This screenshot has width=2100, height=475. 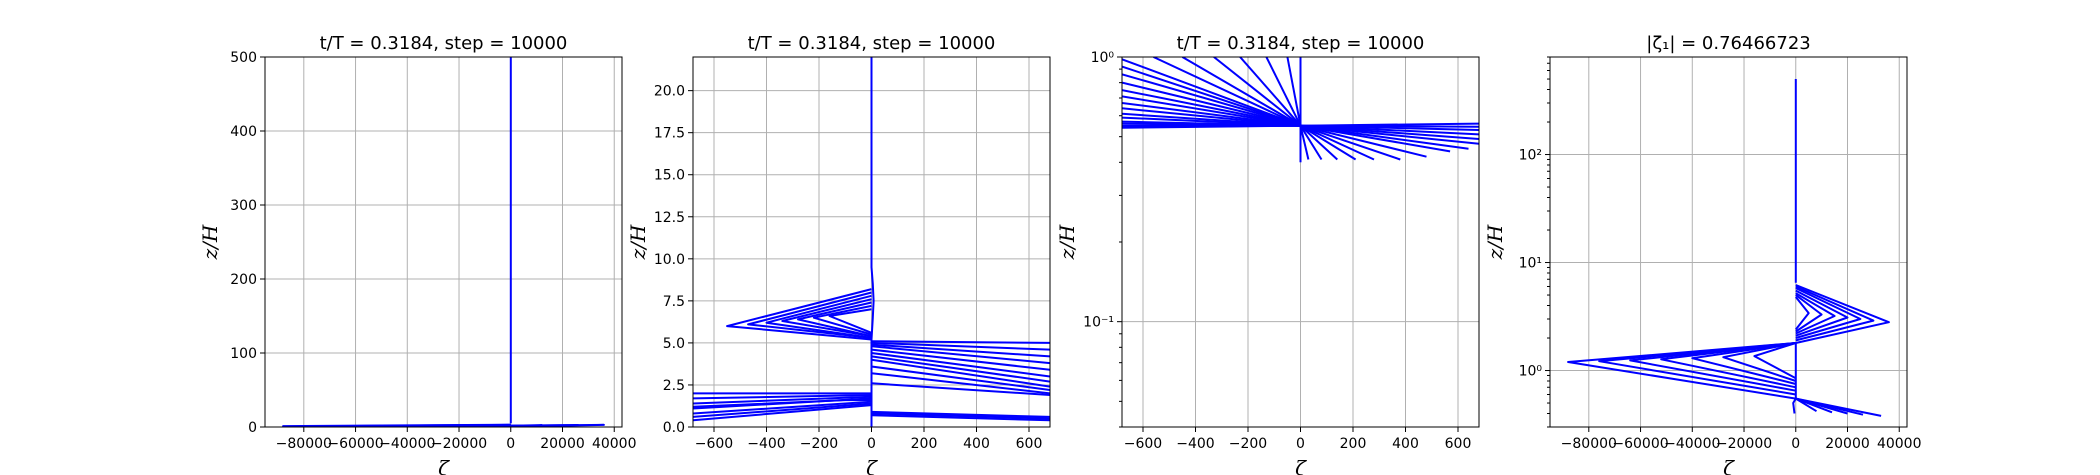 What do you see at coordinates (510, 444) in the screenshot?
I see `subplot-1-xtick-label-4: 0` at bounding box center [510, 444].